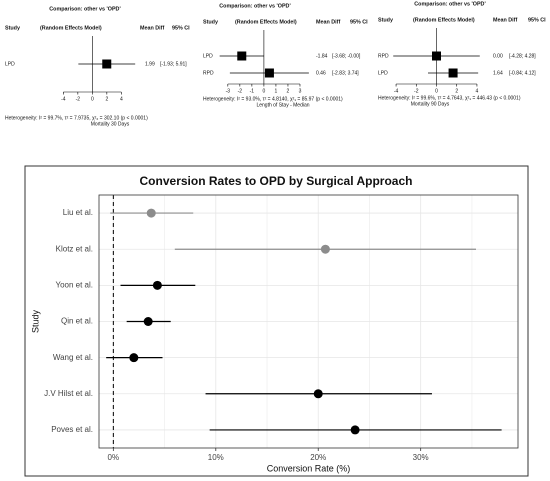  What do you see at coordinates (110, 124) in the screenshot?
I see `x-axis-label: Mortality 30 Days` at bounding box center [110, 124].